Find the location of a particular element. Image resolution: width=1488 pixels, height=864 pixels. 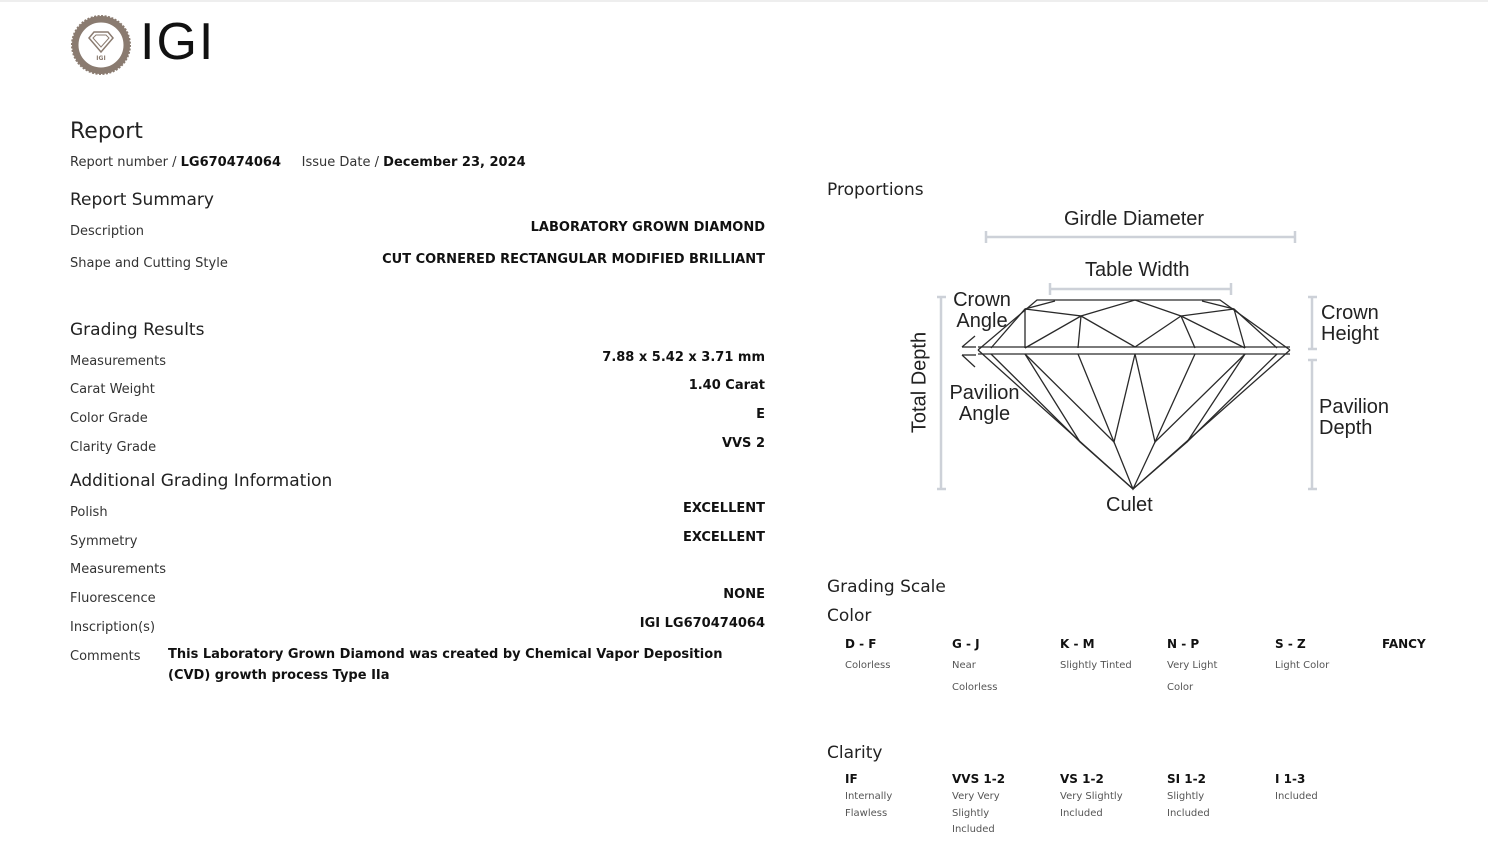

diamond-outline is located at coordinates (1126, 395).